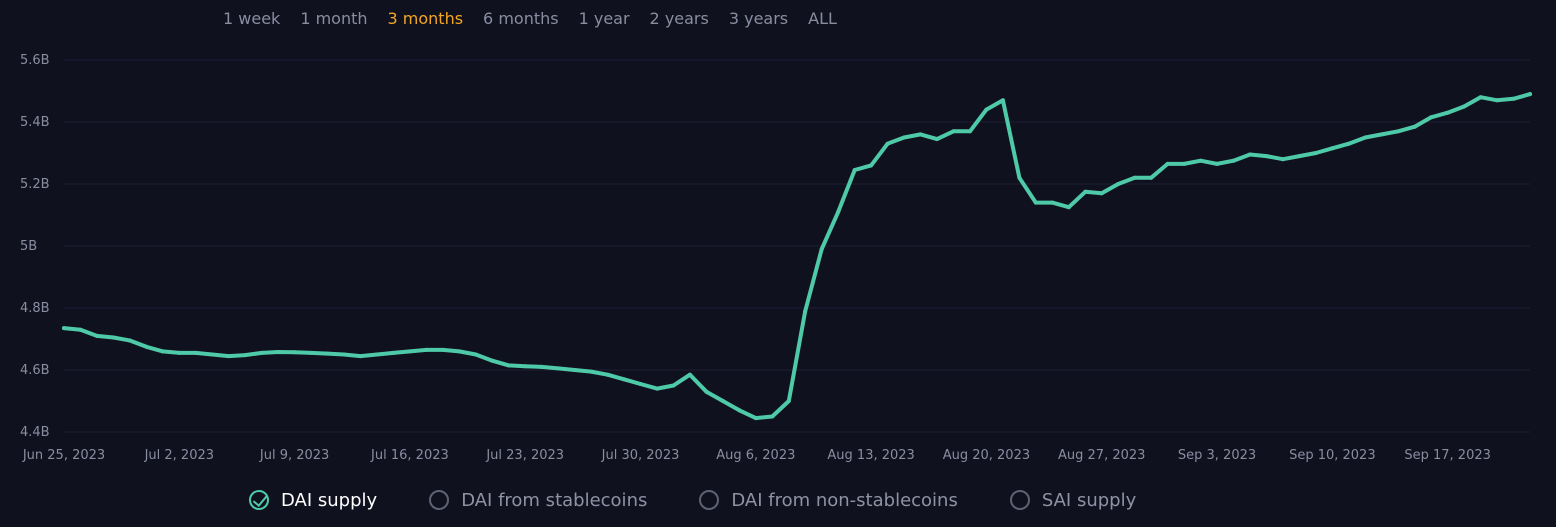 This screenshot has width=1556, height=527. Describe the element at coordinates (1089, 500) in the screenshot. I see `legend-label: SAI supply` at that location.